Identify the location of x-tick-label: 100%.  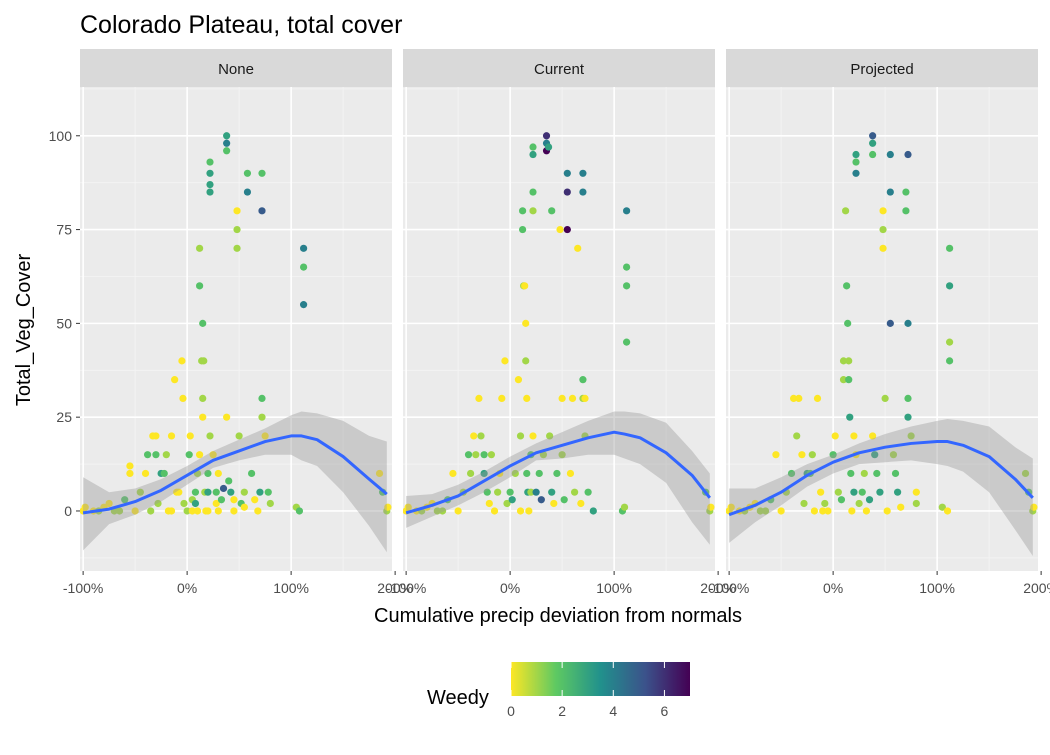
(937, 588).